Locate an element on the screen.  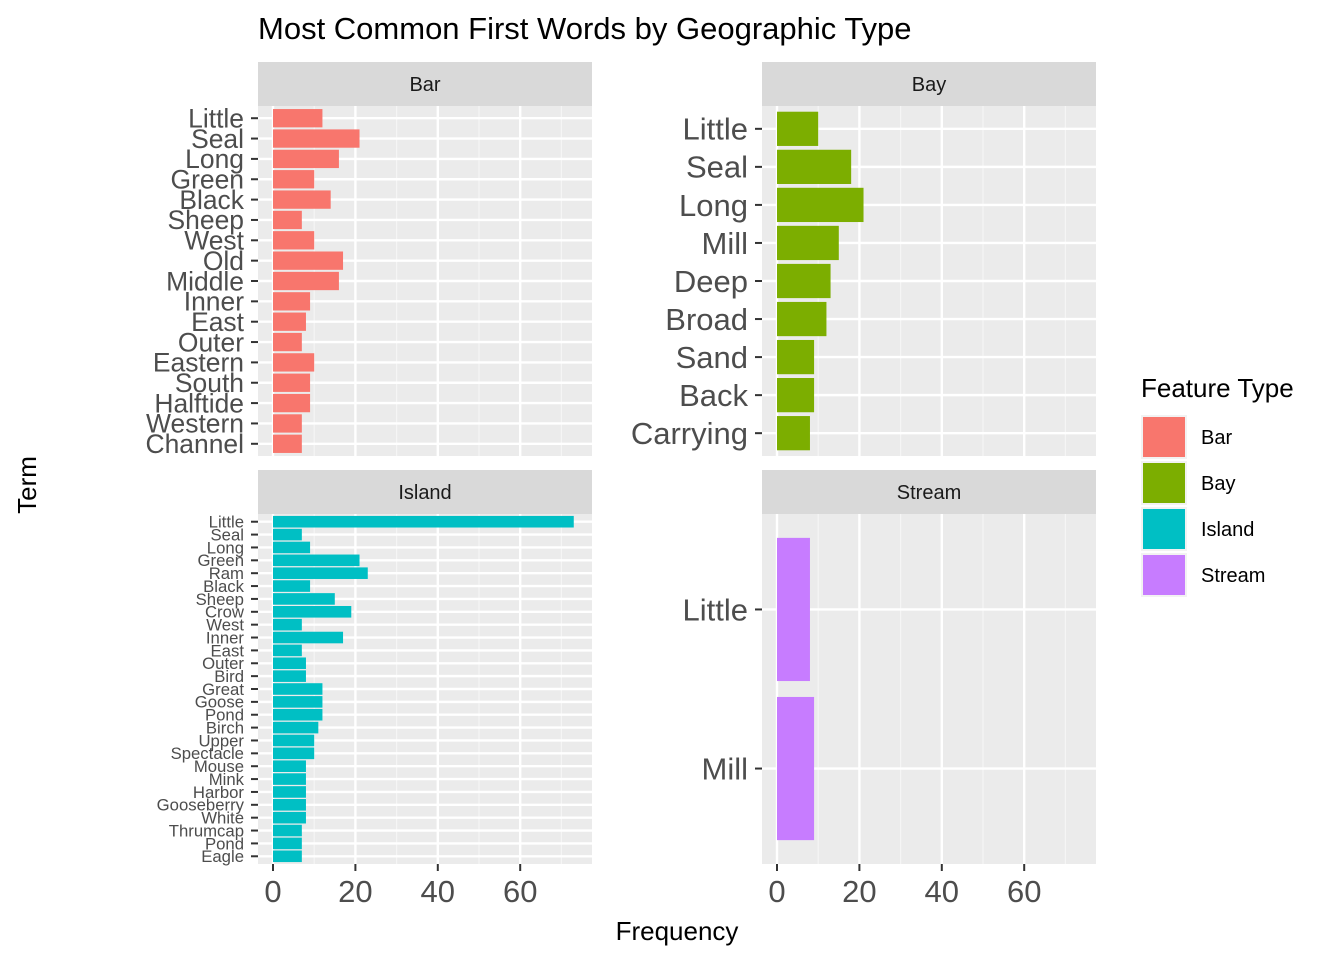
bar-island-eagle is located at coordinates (287, 856).